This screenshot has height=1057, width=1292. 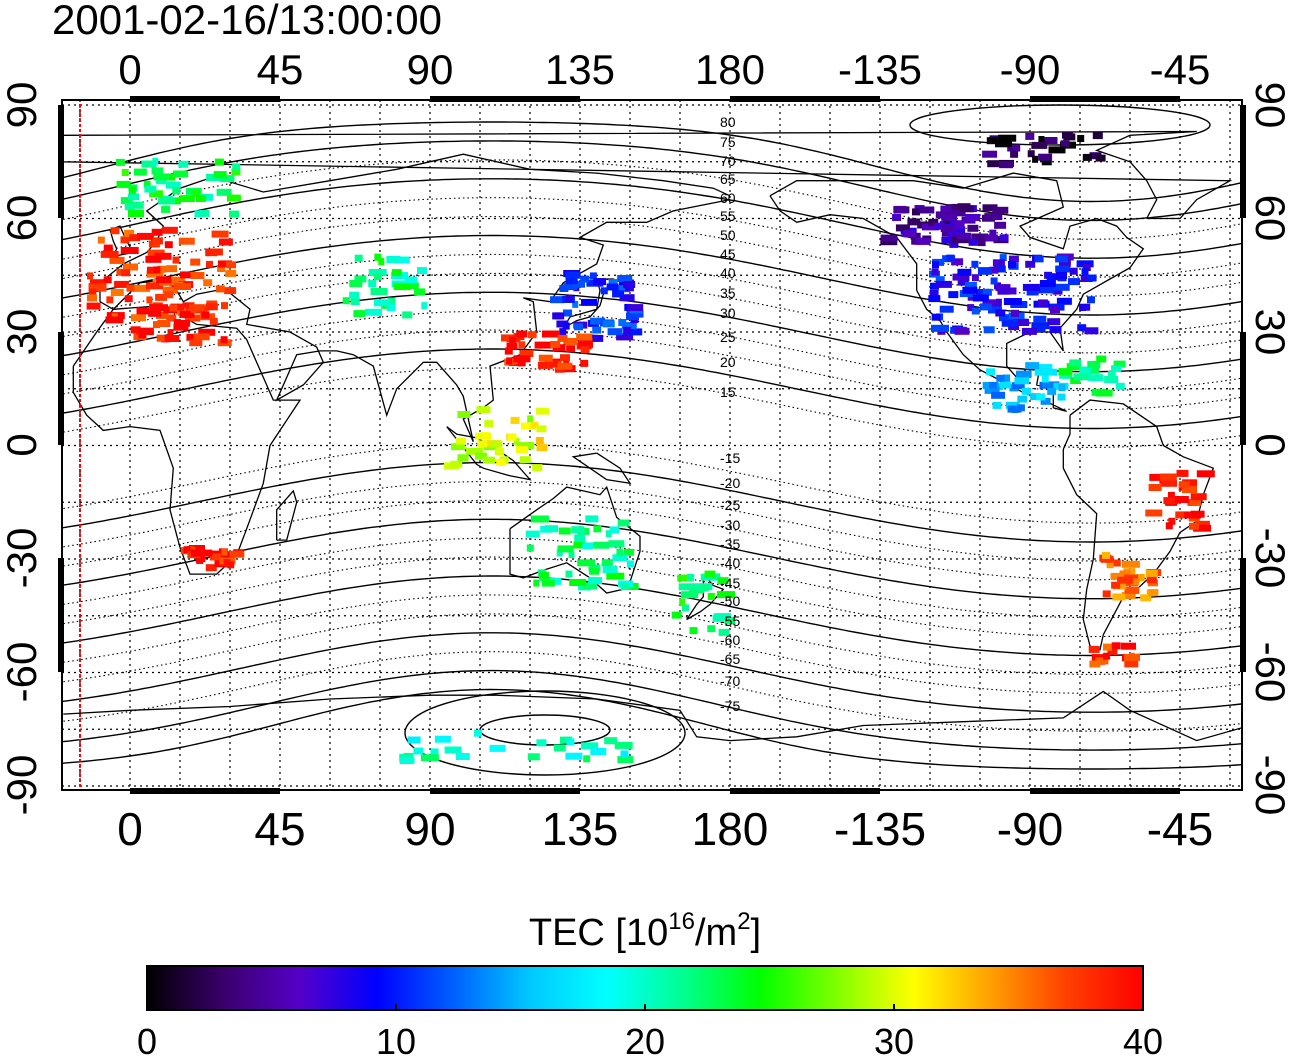 What do you see at coordinates (730, 583) in the screenshot?
I see `contour-label: -45` at bounding box center [730, 583].